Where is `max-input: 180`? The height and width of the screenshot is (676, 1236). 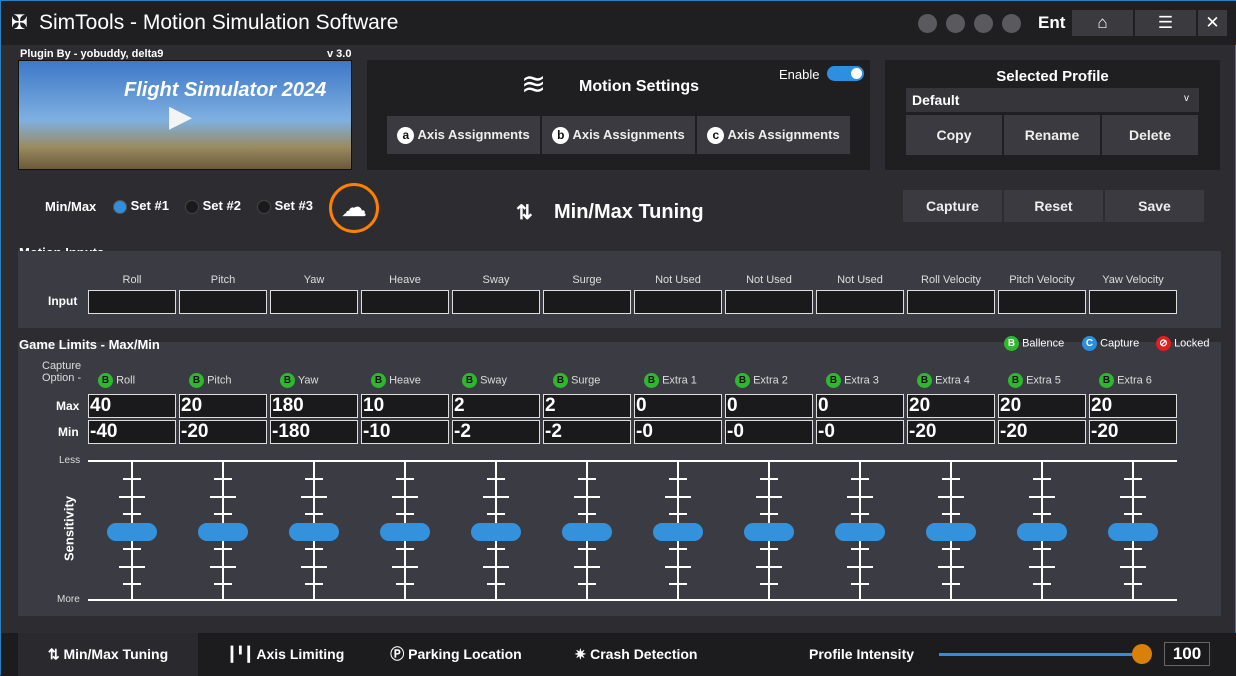
max-input: 180 is located at coordinates (314, 406).